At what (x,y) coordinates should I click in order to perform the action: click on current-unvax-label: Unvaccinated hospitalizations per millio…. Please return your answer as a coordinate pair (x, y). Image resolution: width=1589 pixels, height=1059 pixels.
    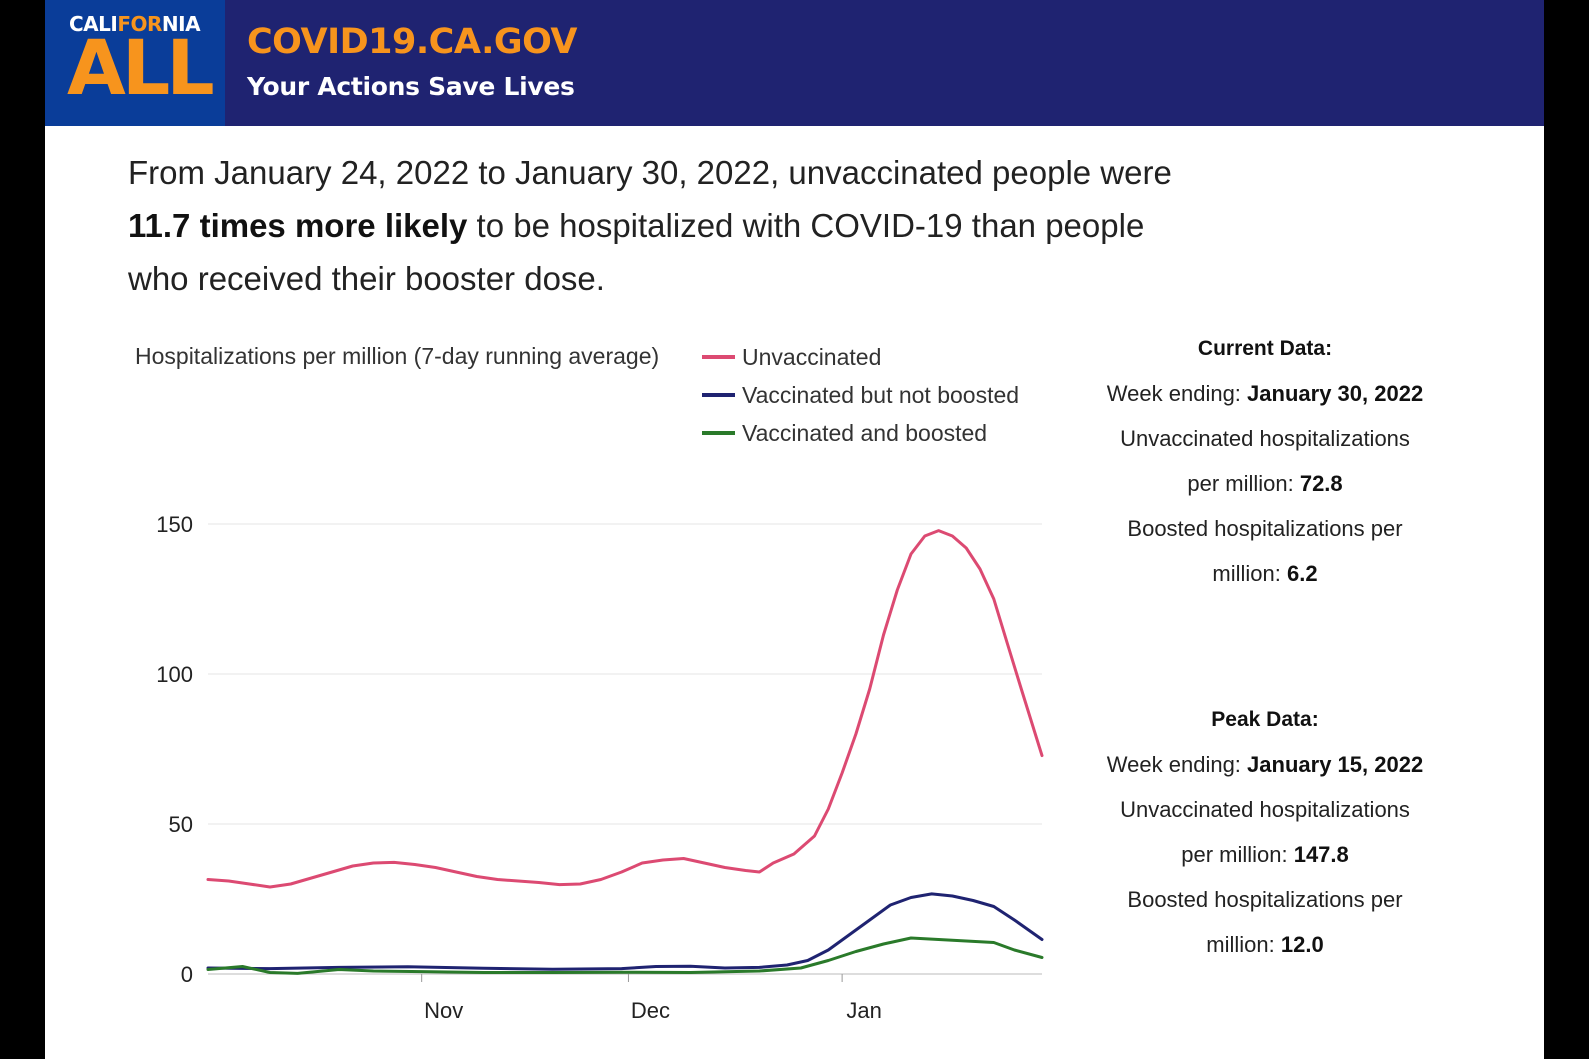
    Looking at the image, I should click on (1265, 461).